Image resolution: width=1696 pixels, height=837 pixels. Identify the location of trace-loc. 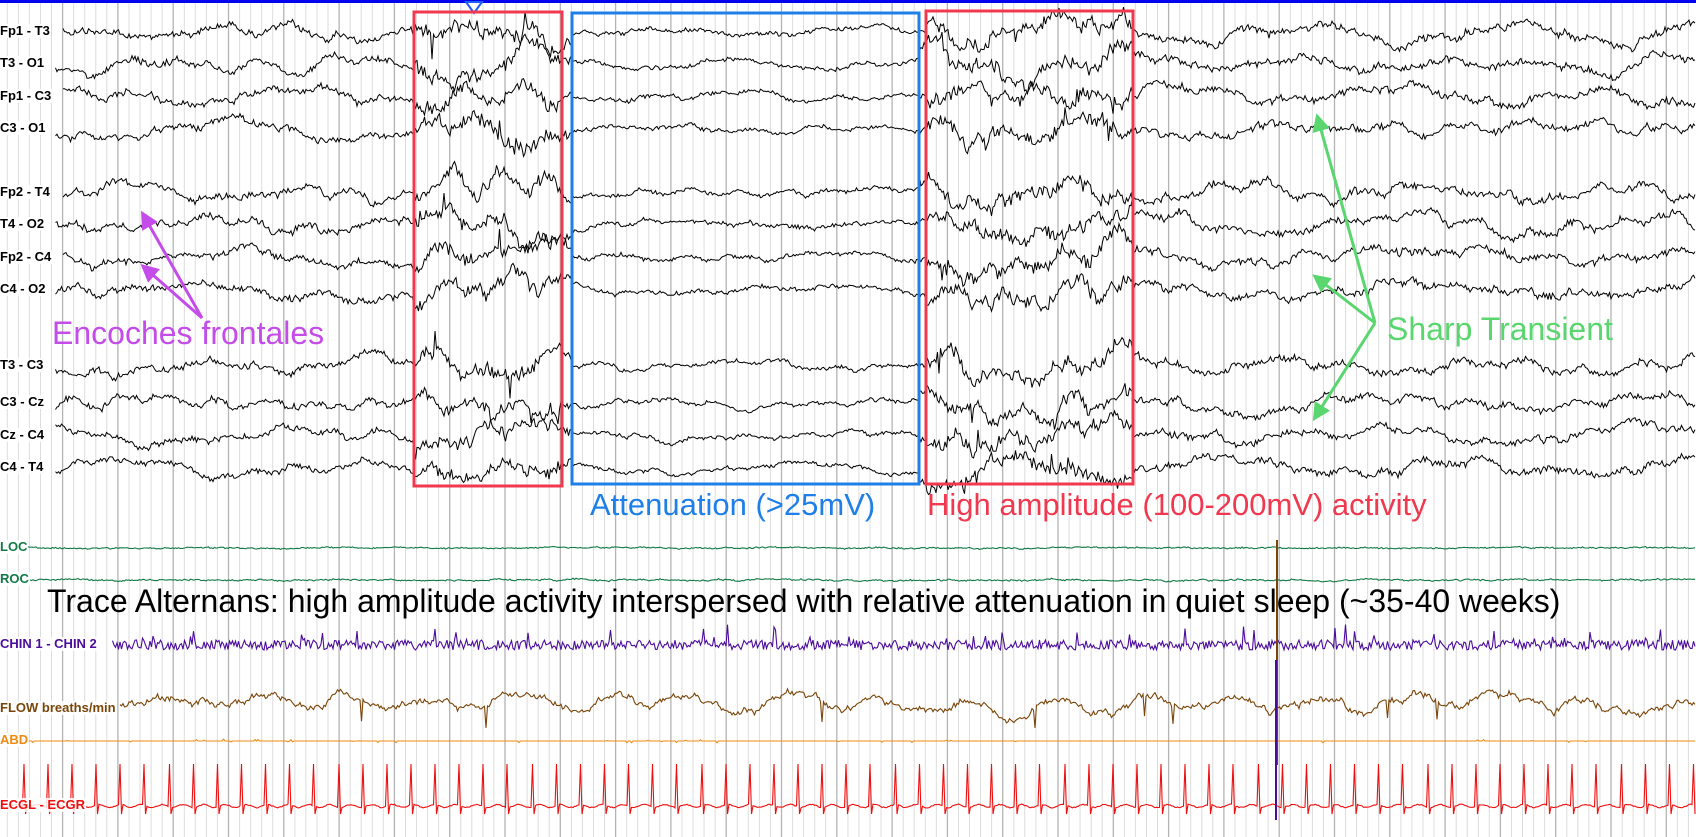
(861, 548).